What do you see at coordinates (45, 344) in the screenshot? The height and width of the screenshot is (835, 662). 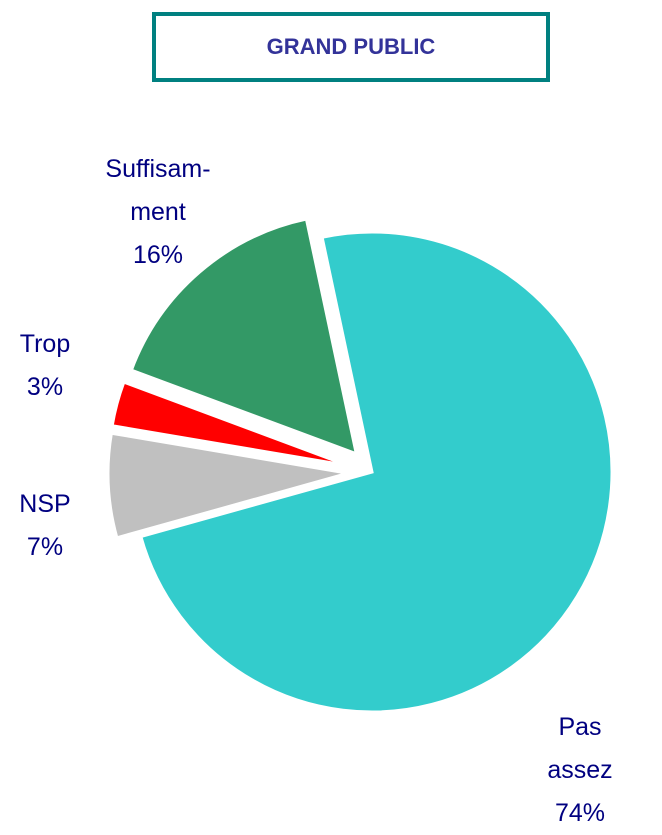 I see `category-label: Trop` at bounding box center [45, 344].